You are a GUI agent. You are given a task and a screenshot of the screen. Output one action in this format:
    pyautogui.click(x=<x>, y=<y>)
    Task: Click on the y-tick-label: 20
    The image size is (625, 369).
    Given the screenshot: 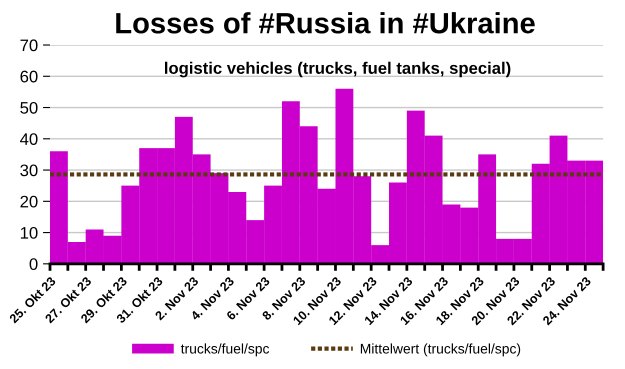 What is the action you would take?
    pyautogui.click(x=29, y=202)
    